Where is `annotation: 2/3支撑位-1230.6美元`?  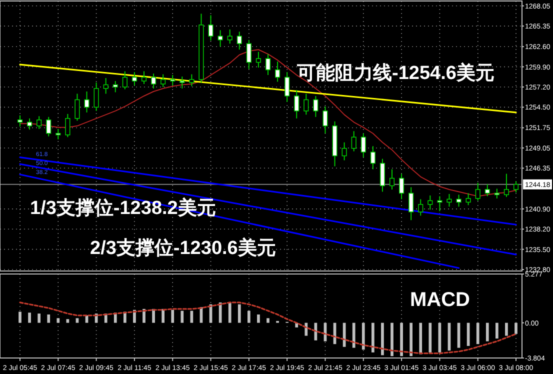
annotation: 2/3支撑位-1230.6美元 is located at coordinates (183, 248).